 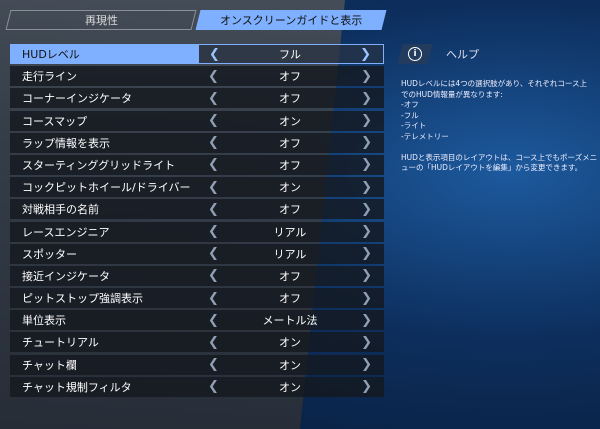 I want to click on setting-label: 単位表示, so click(x=44, y=321).